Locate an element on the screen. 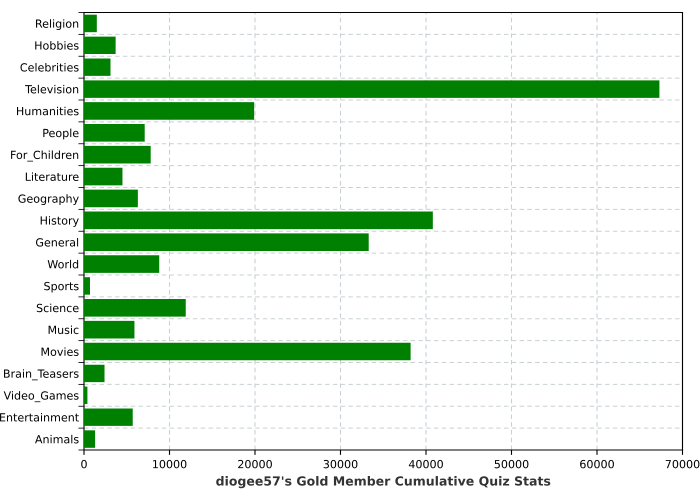  y-tick-label: History is located at coordinates (59, 221).